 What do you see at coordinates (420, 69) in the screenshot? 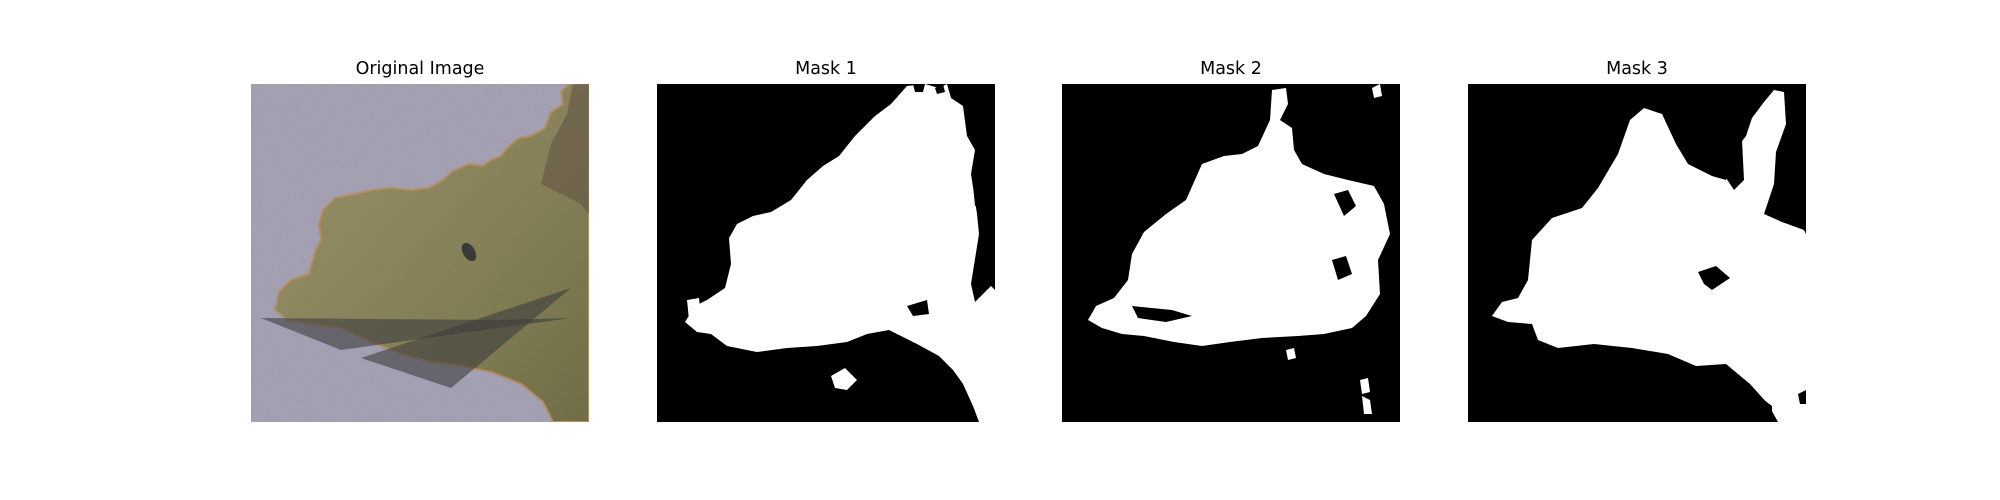
I see `panel-title: Original Image` at bounding box center [420, 69].